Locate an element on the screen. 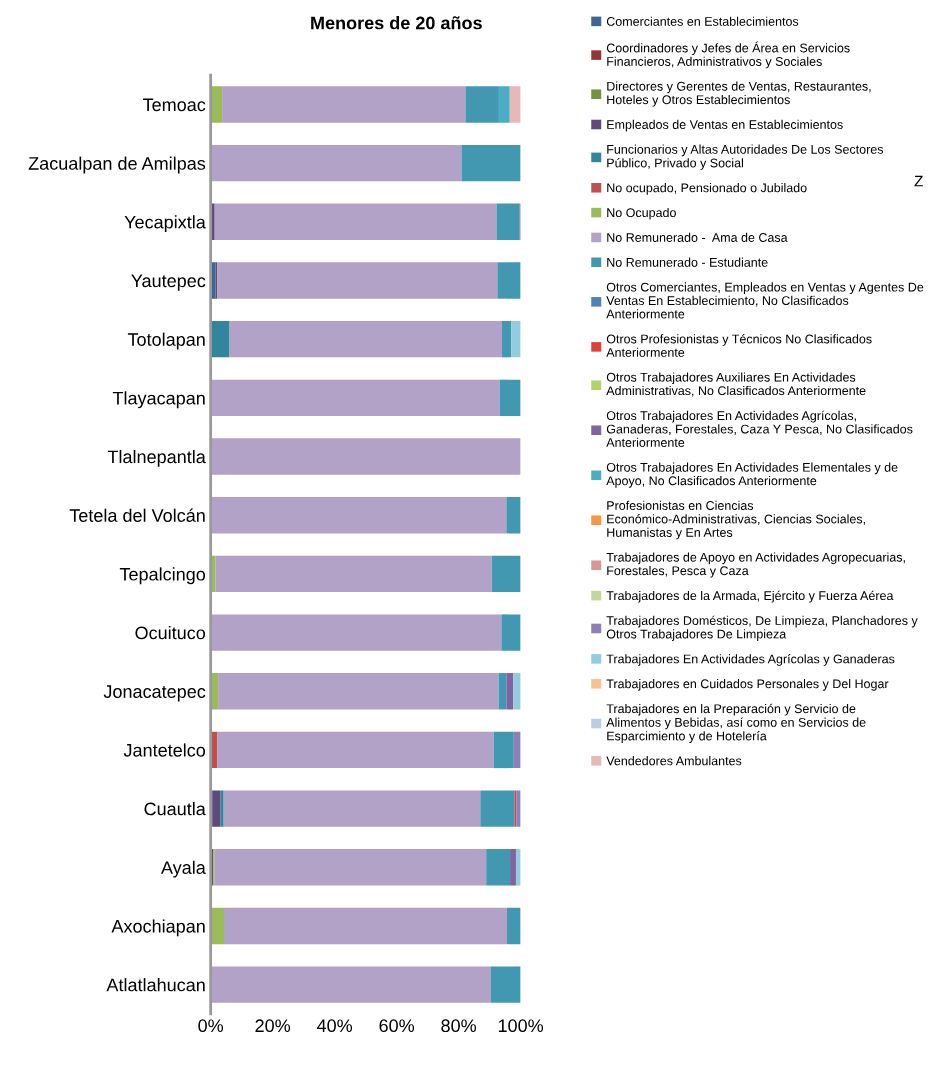 This screenshot has height=1073, width=928. y-tick-label: Temoac is located at coordinates (174, 105).